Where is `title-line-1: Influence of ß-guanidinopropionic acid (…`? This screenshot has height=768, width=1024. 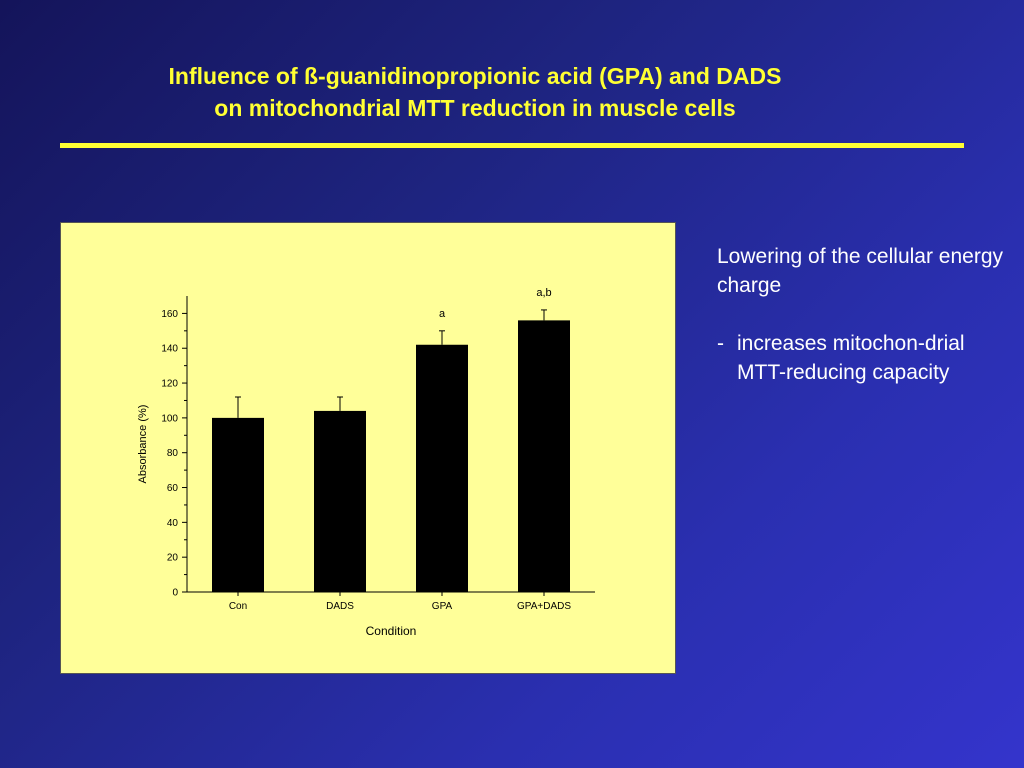 title-line-1: Influence of ß-guanidinopropionic acid (… is located at coordinates (475, 76).